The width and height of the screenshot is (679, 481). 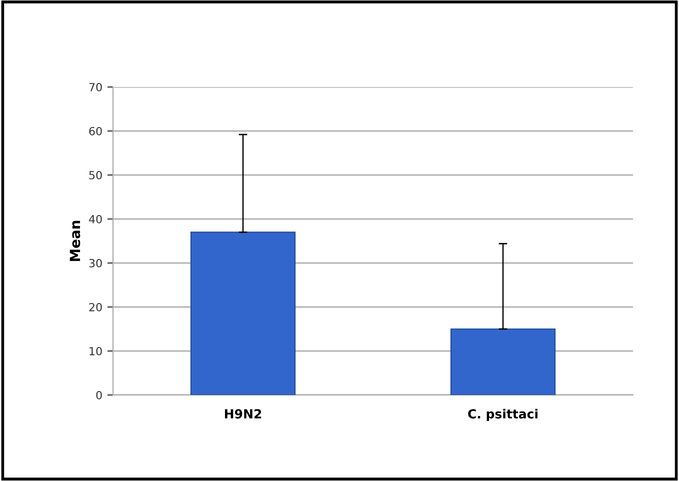 I want to click on y-tick-label: 30, so click(x=95, y=263).